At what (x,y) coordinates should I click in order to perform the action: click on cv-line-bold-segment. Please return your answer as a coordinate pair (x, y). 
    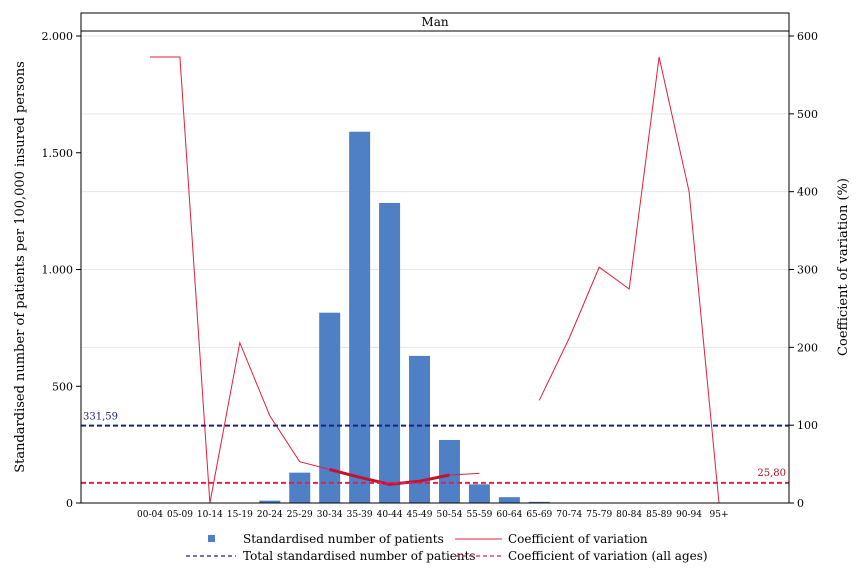
    Looking at the image, I should click on (389, 477).